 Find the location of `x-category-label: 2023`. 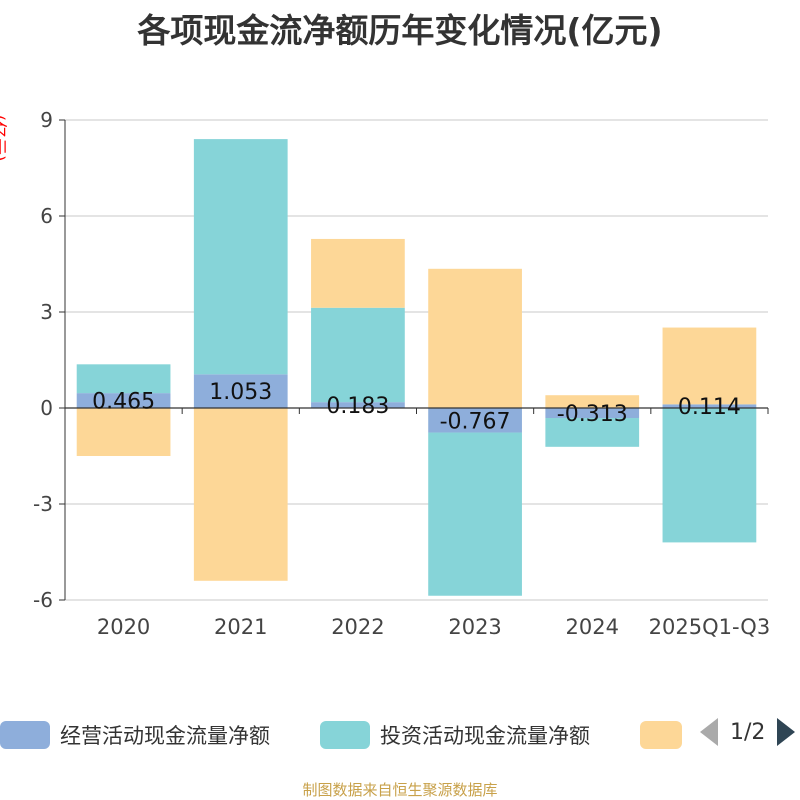

x-category-label: 2023 is located at coordinates (474, 627).